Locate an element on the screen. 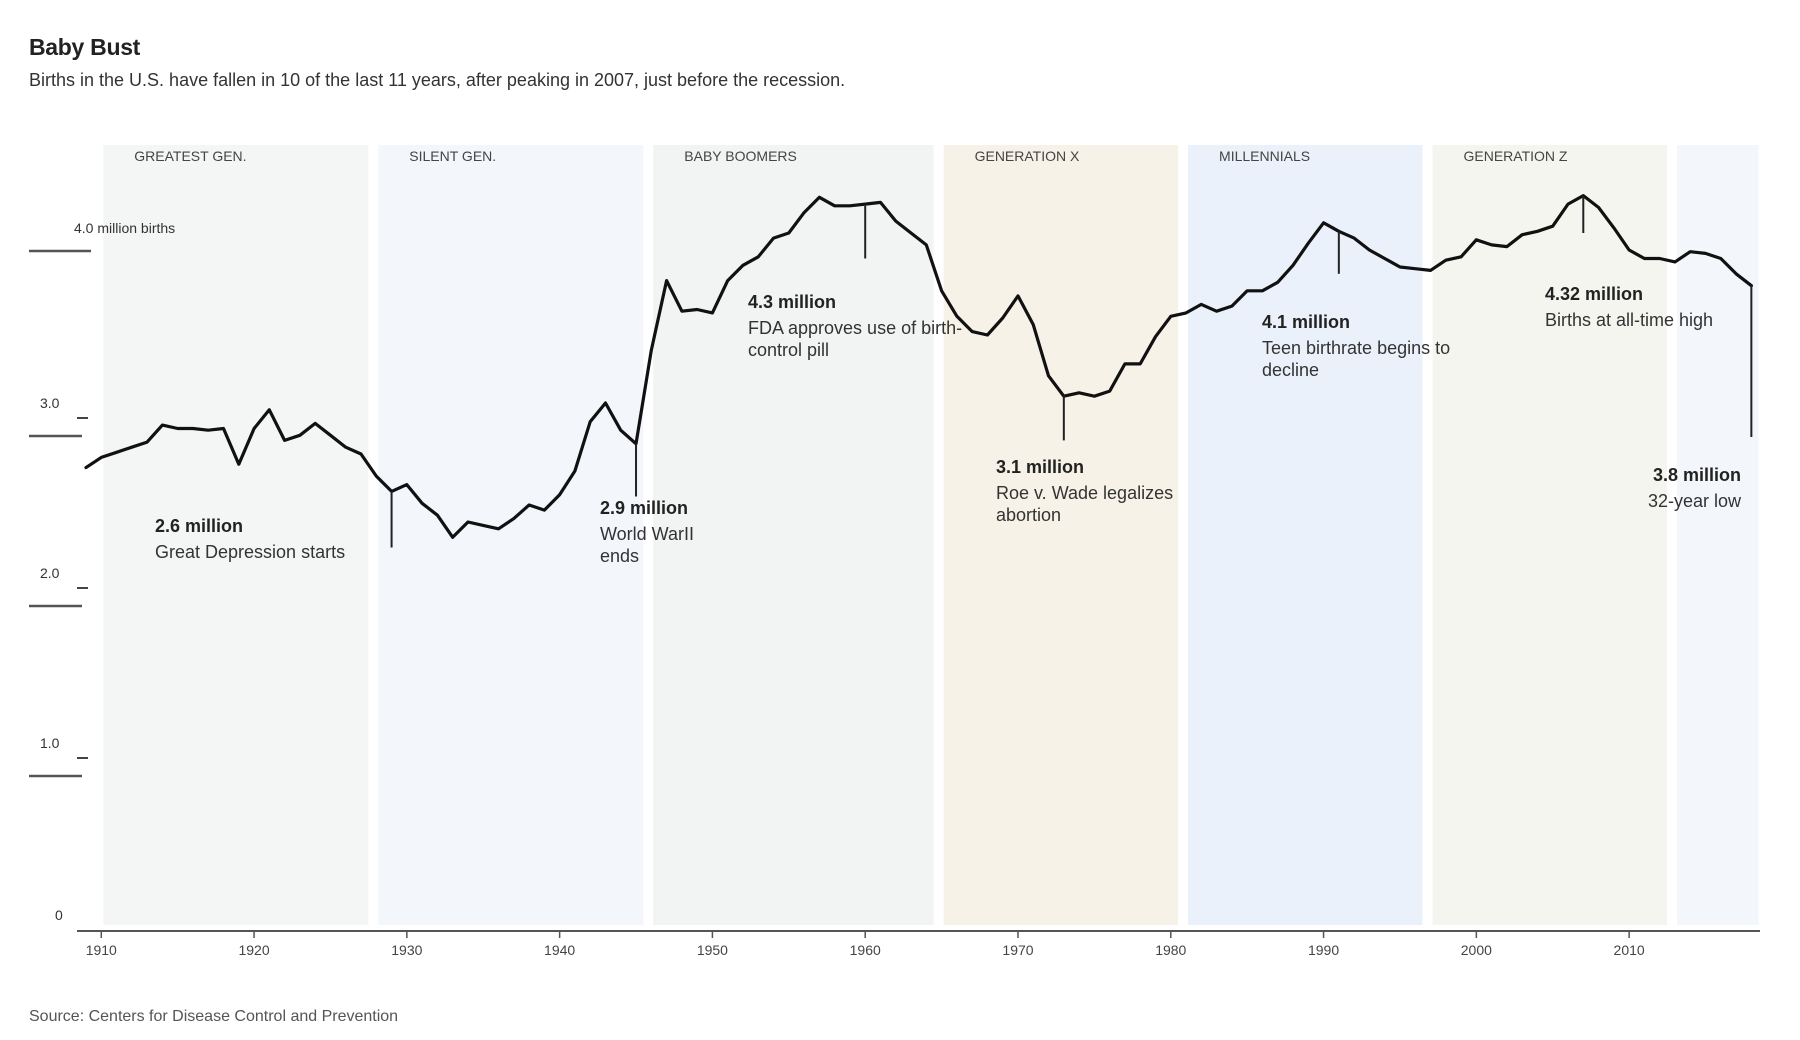 Image resolution: width=1800 pixels, height=1040 pixels. annotation-text: Teen birthrate begins to is located at coordinates (1356, 348).